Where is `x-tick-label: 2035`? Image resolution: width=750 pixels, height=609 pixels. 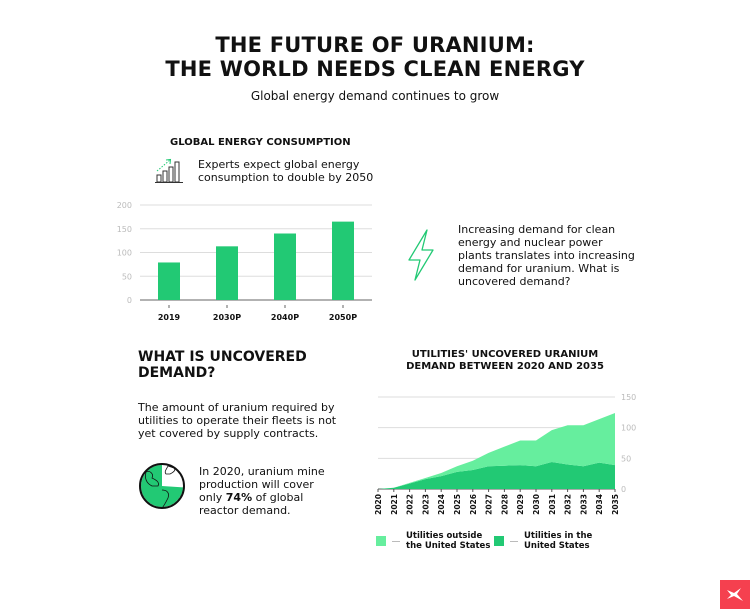 x-tick-label: 2035 is located at coordinates (615, 504).